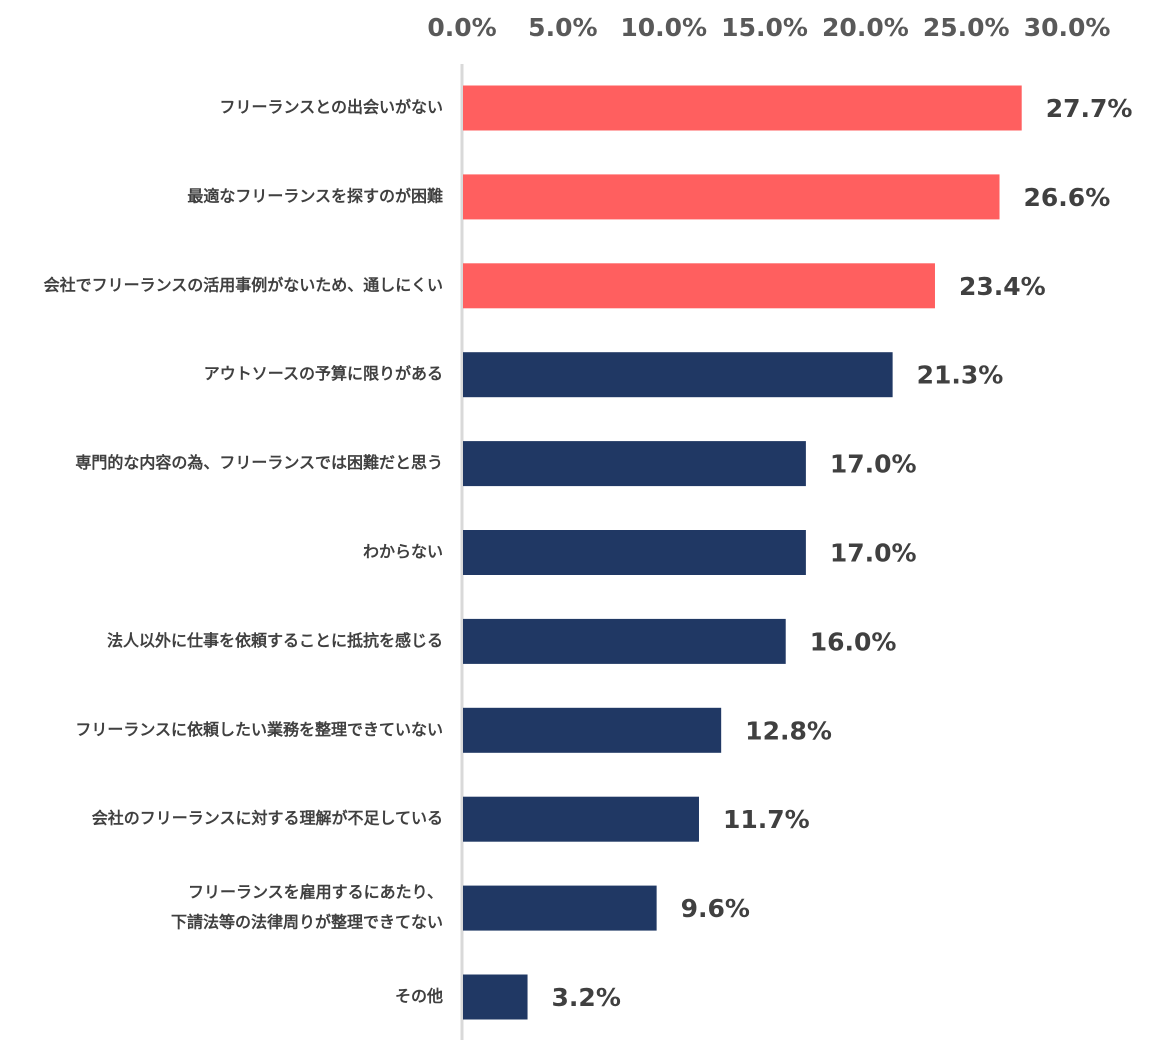 The height and width of the screenshot is (1056, 1163). I want to click on x-axis-ticks: 0.0% 5.0% 10.0% 15.0% 20.0% 25.0% 30.0%, so click(768, 27).